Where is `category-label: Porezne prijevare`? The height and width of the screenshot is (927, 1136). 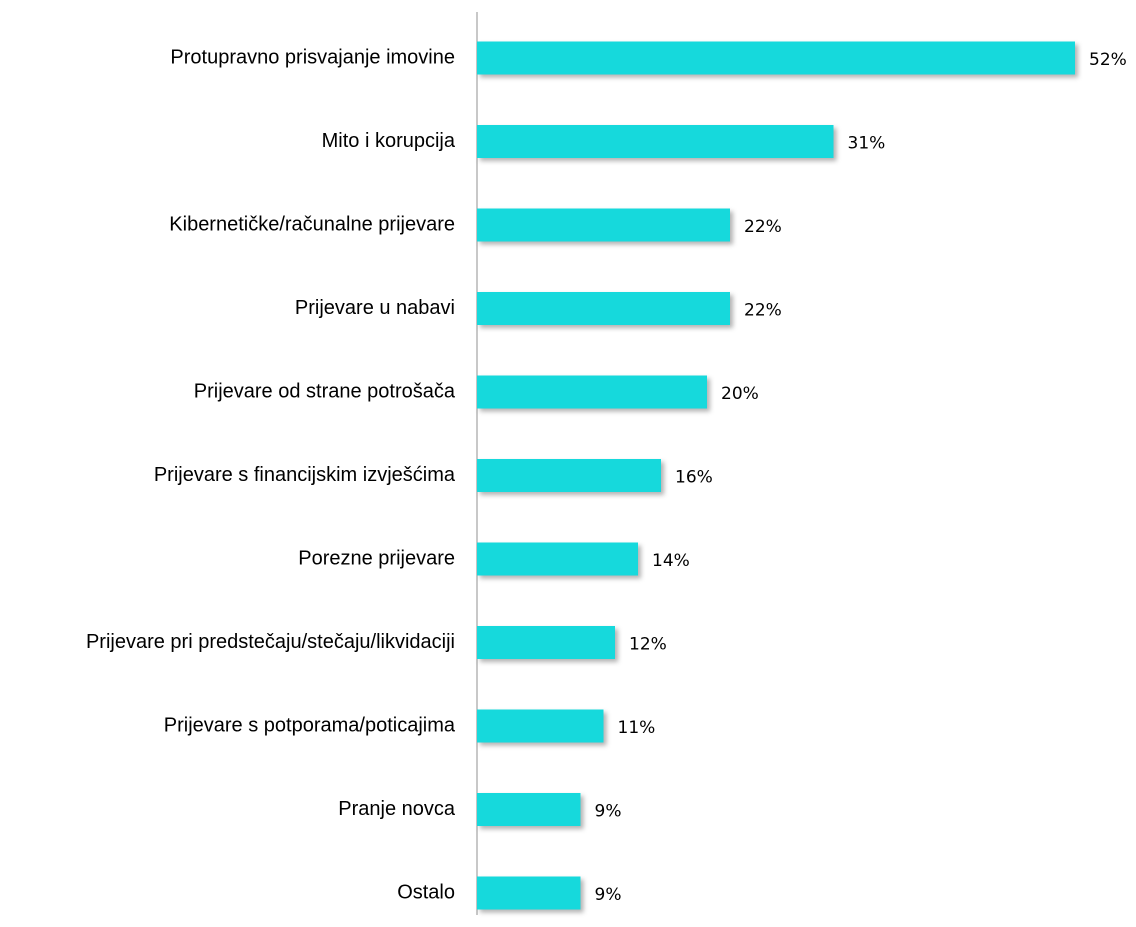 category-label: Porezne prijevare is located at coordinates (376, 558).